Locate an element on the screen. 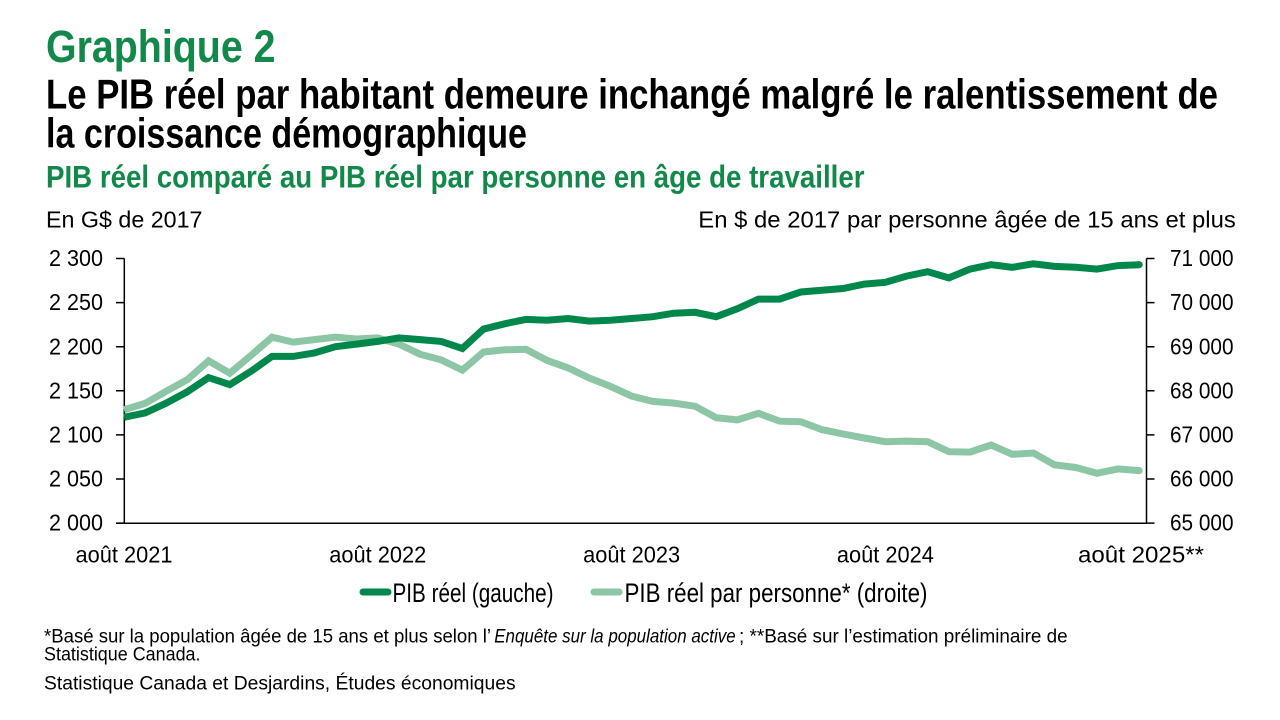 The width and height of the screenshot is (1280, 720). svg-text: 2 050 is located at coordinates (76, 479).